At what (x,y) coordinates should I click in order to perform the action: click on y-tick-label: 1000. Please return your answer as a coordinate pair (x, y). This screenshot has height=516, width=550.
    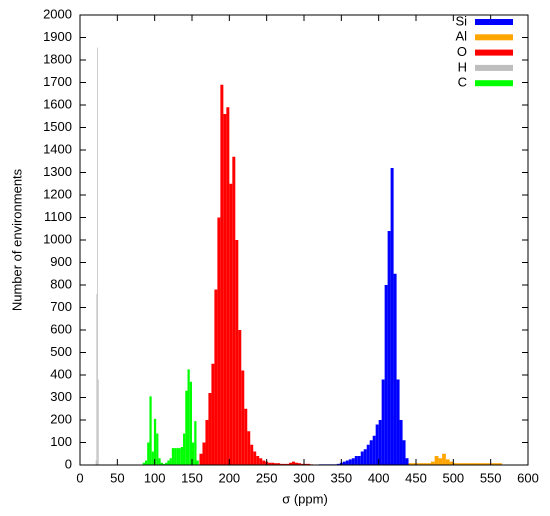
    Looking at the image, I should click on (57, 238).